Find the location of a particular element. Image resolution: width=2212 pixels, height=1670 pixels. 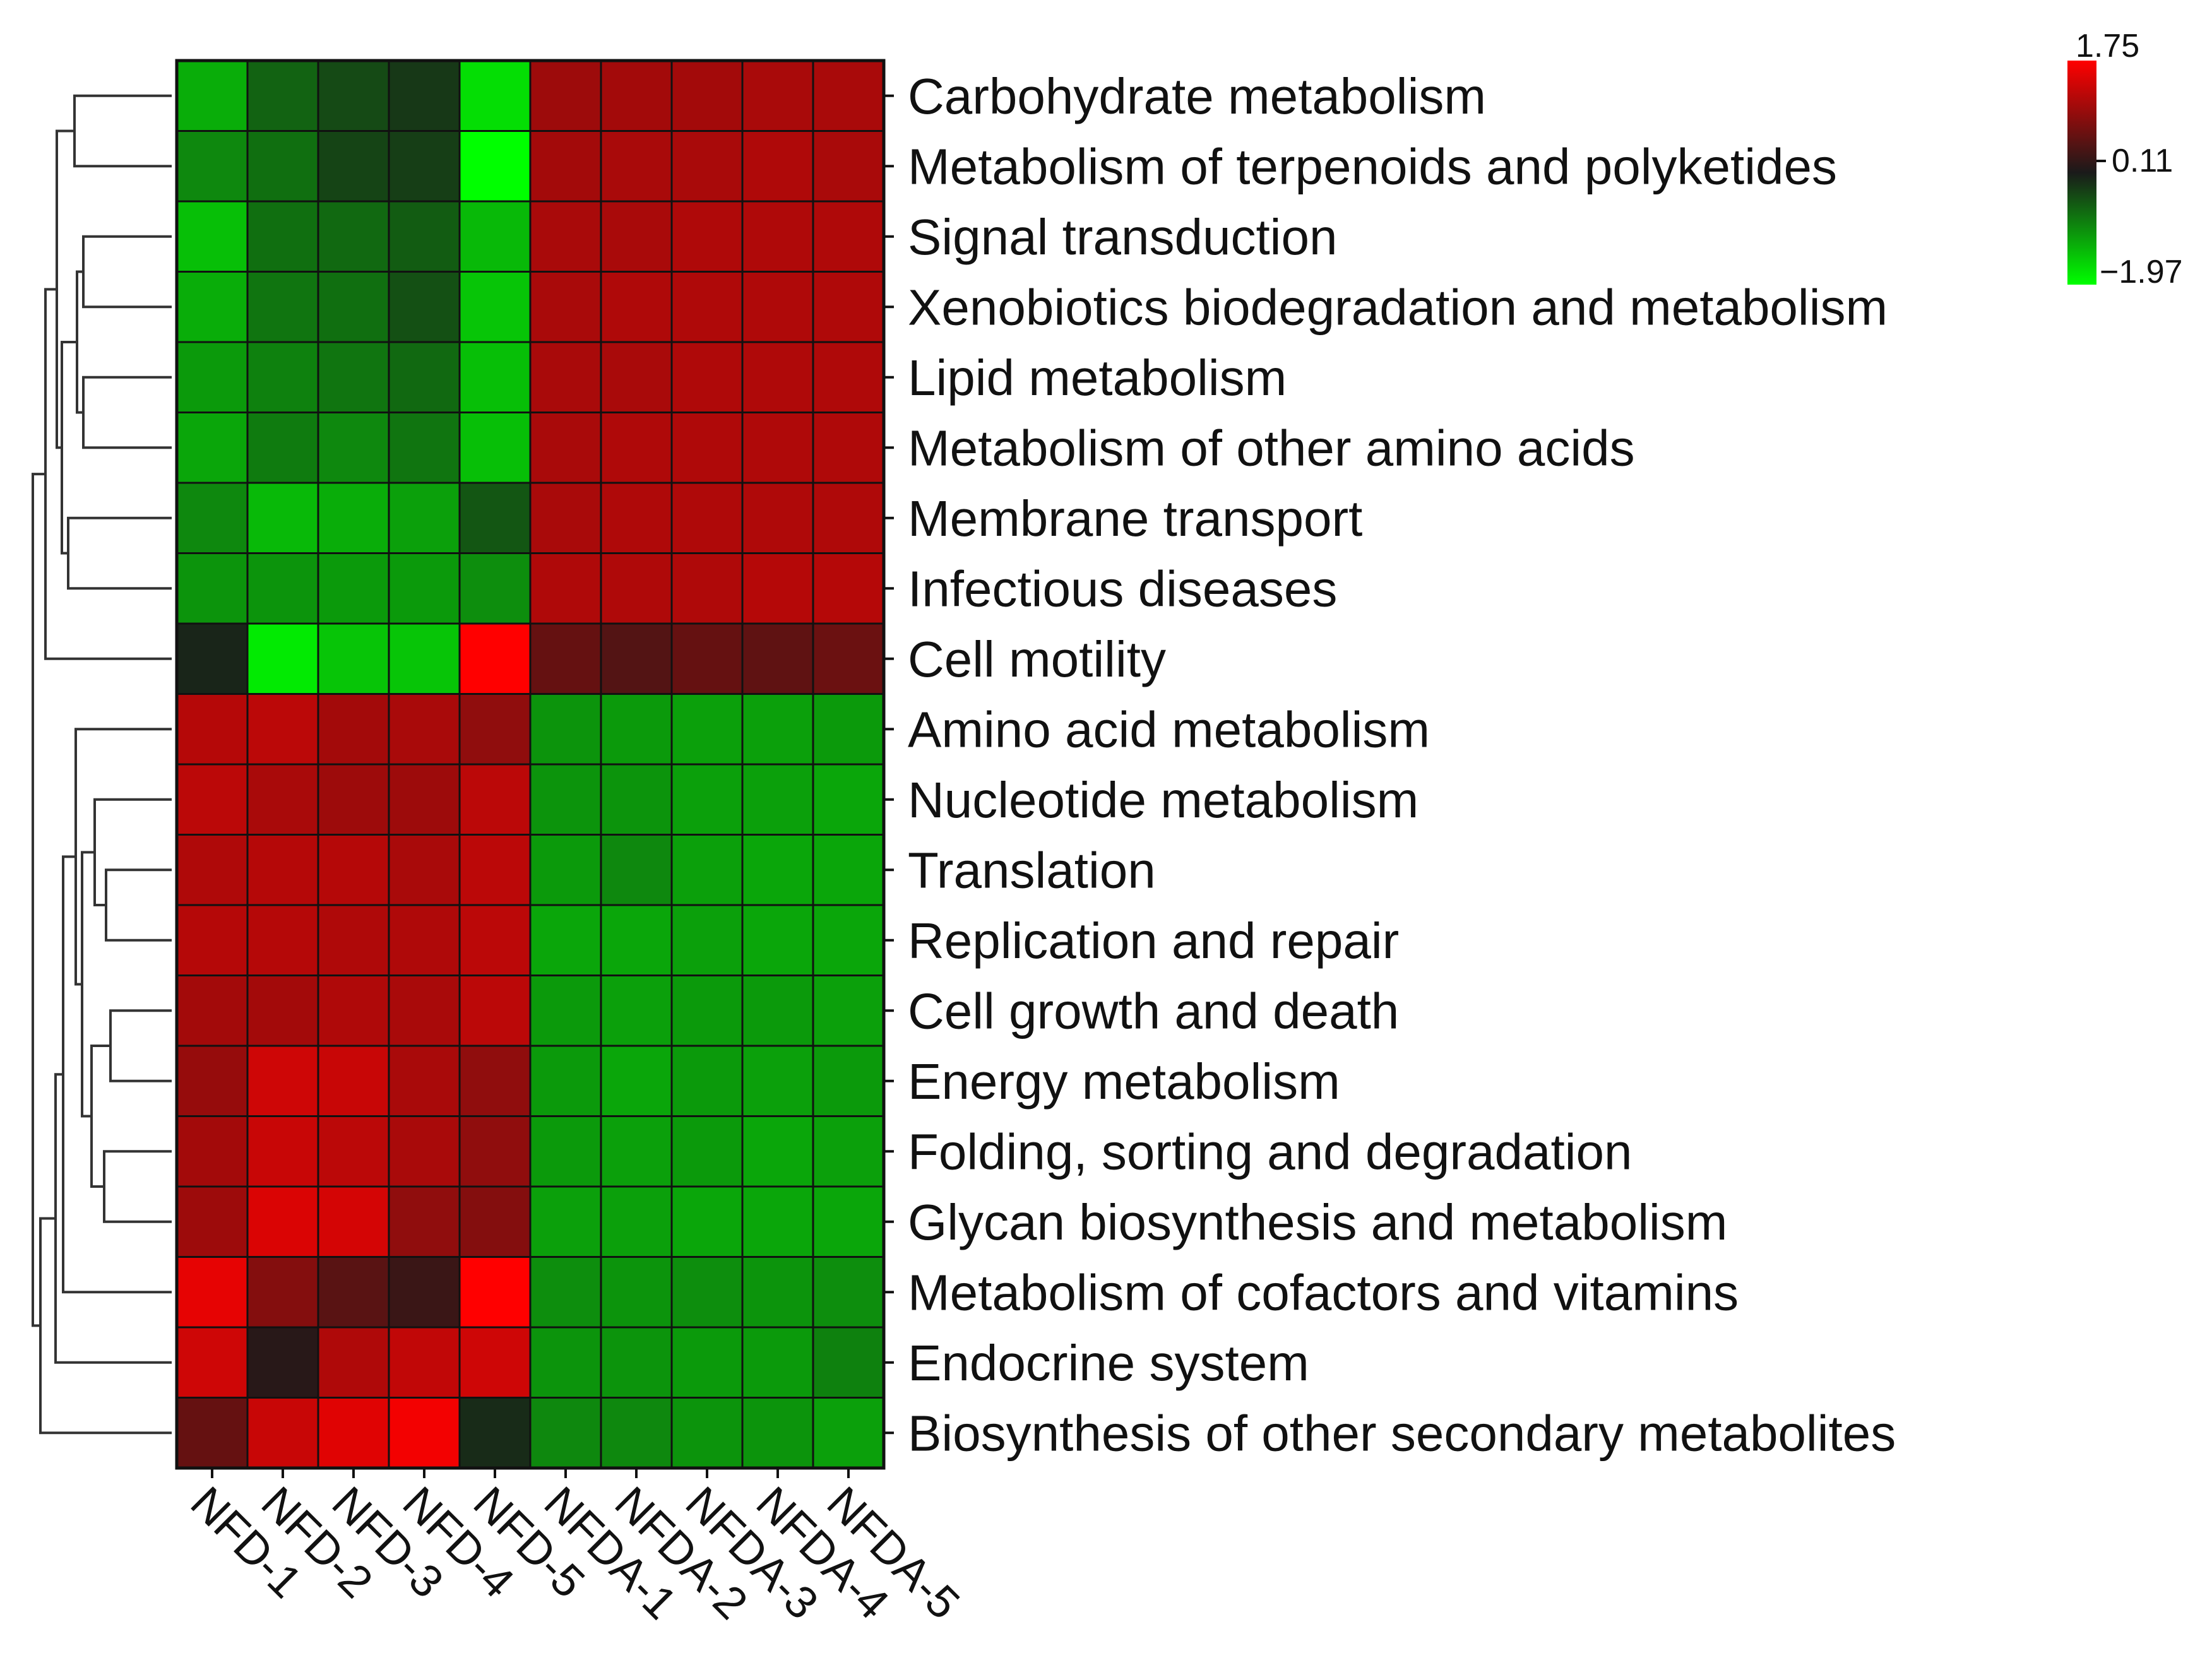

row-label: Nucleotide metabolism is located at coordinates (1163, 800).